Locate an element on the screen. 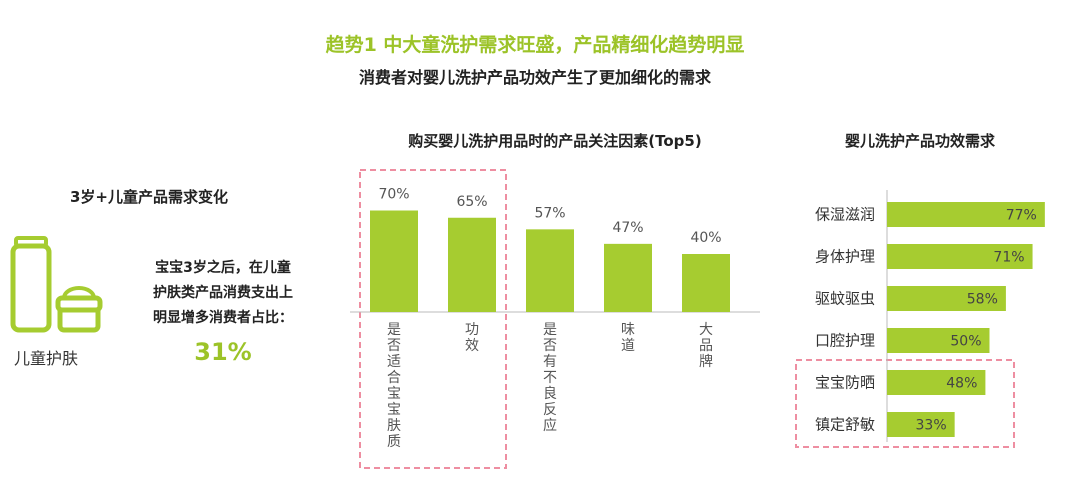 Image resolution: width=1070 pixels, height=500 pixels. category-label: 味道 is located at coordinates (628, 338).